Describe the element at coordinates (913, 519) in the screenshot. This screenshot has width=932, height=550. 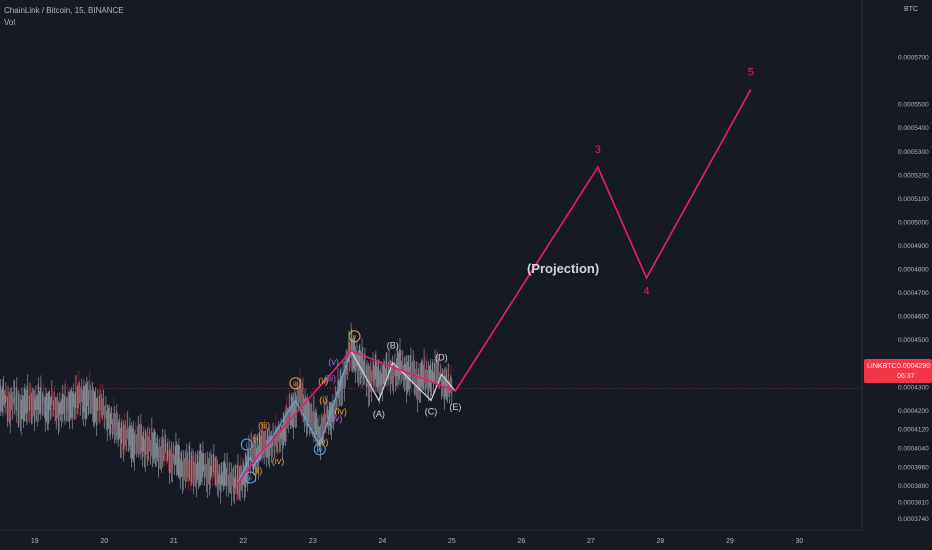
I see `y-tick-label: 0.0003740` at that location.